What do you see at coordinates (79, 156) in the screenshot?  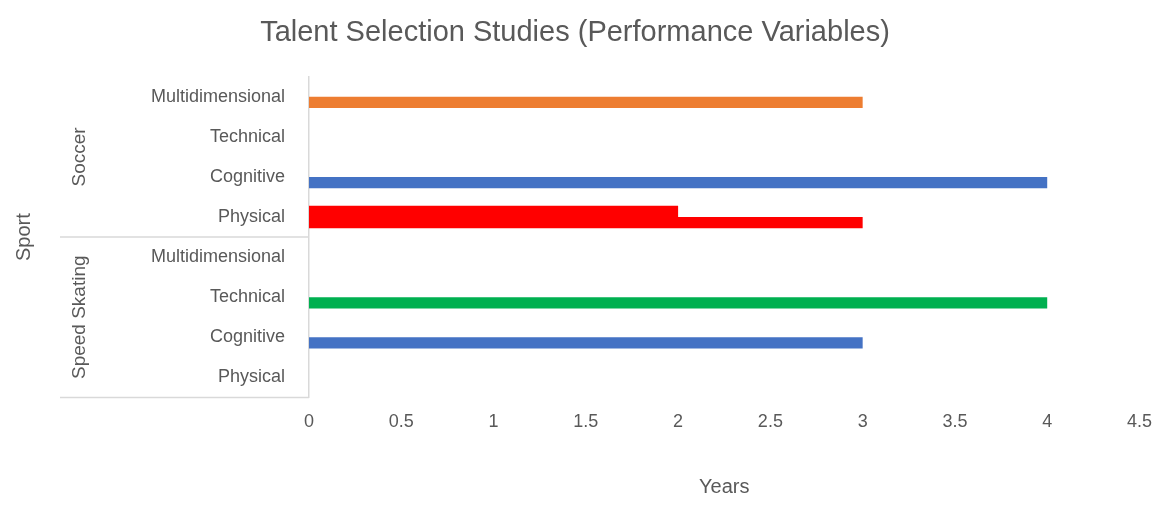 I see `text: Soccer` at bounding box center [79, 156].